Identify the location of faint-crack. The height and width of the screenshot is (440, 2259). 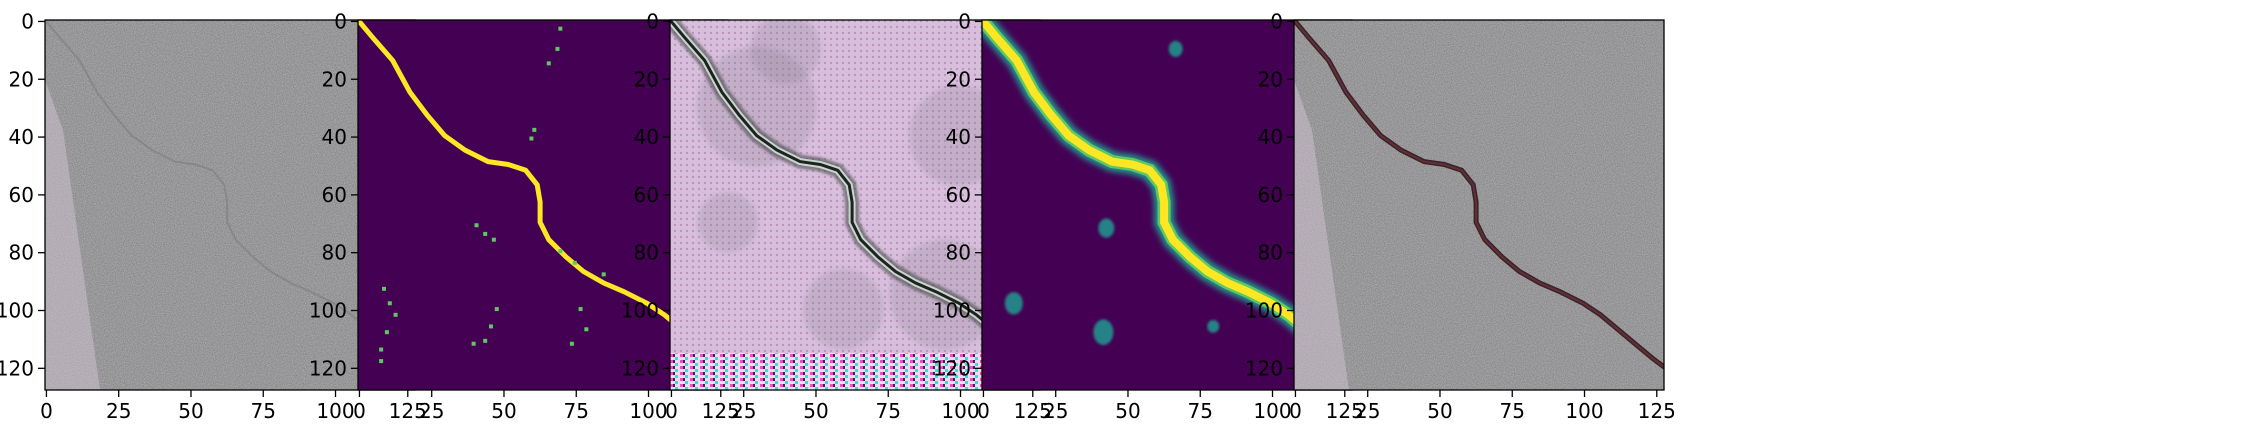
(230, 194).